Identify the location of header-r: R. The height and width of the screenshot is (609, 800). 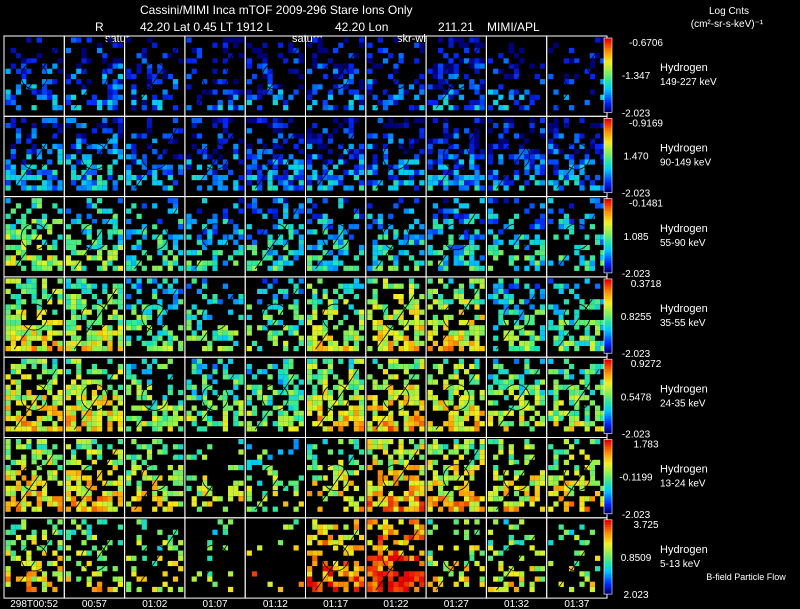
(99, 27).